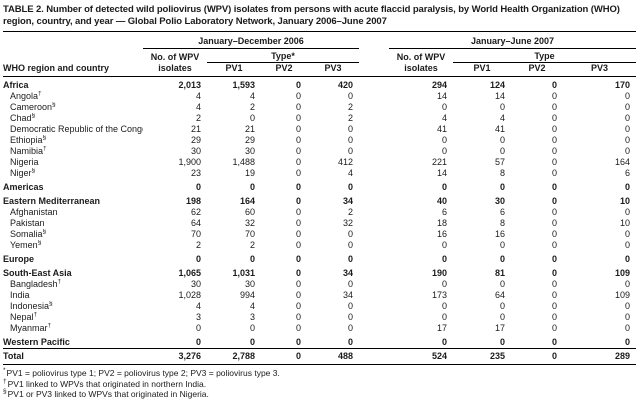  What do you see at coordinates (31, 328) in the screenshot?
I see `row-label: Myanmar†` at bounding box center [31, 328].